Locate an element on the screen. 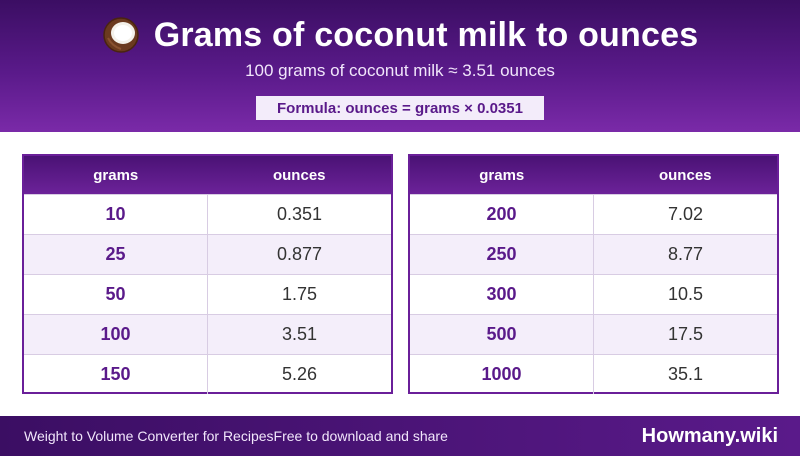  ounces-cell: 7.02 is located at coordinates (685, 214).